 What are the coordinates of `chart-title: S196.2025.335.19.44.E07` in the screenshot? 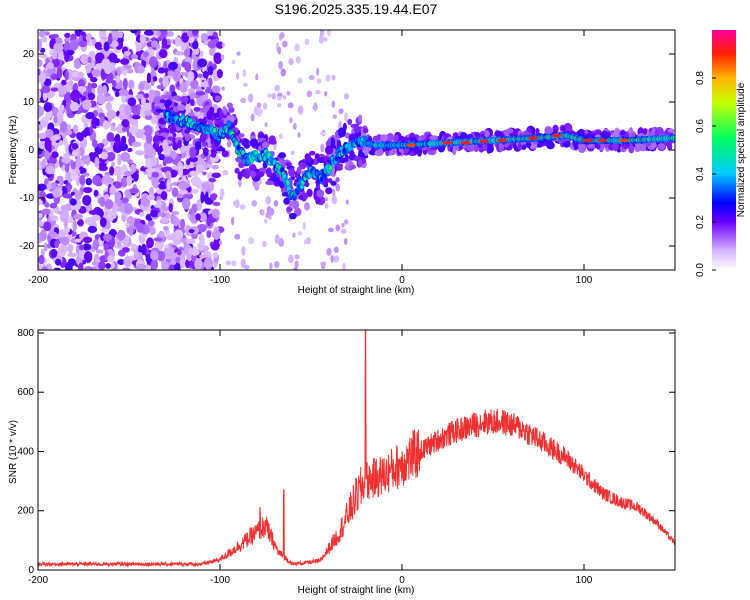 It's located at (356, 9).